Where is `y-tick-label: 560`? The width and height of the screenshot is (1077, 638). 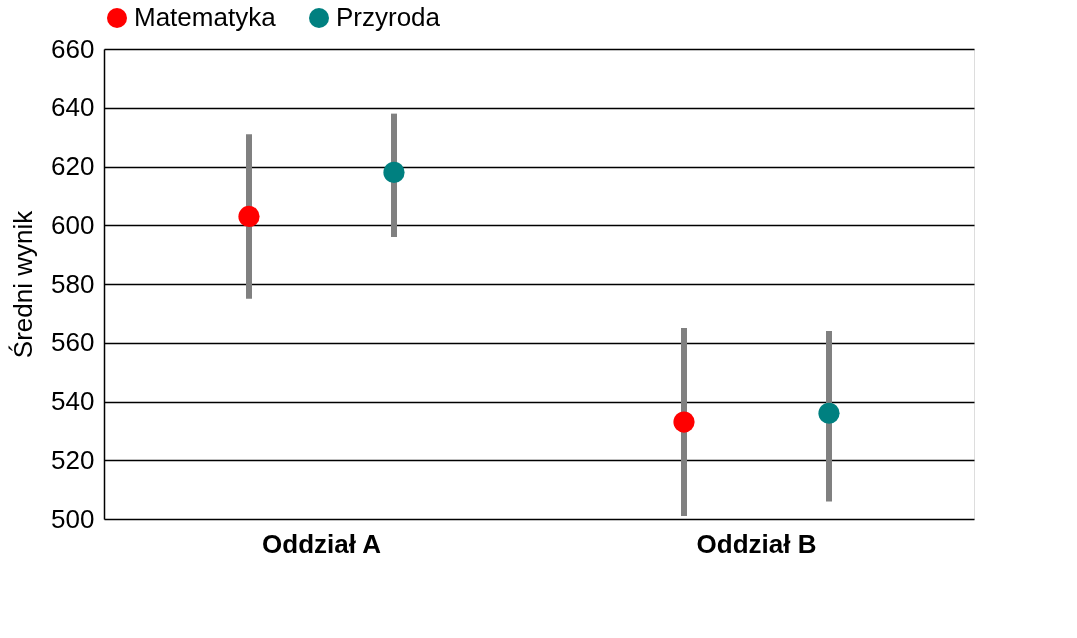 y-tick-label: 560 is located at coordinates (73, 342).